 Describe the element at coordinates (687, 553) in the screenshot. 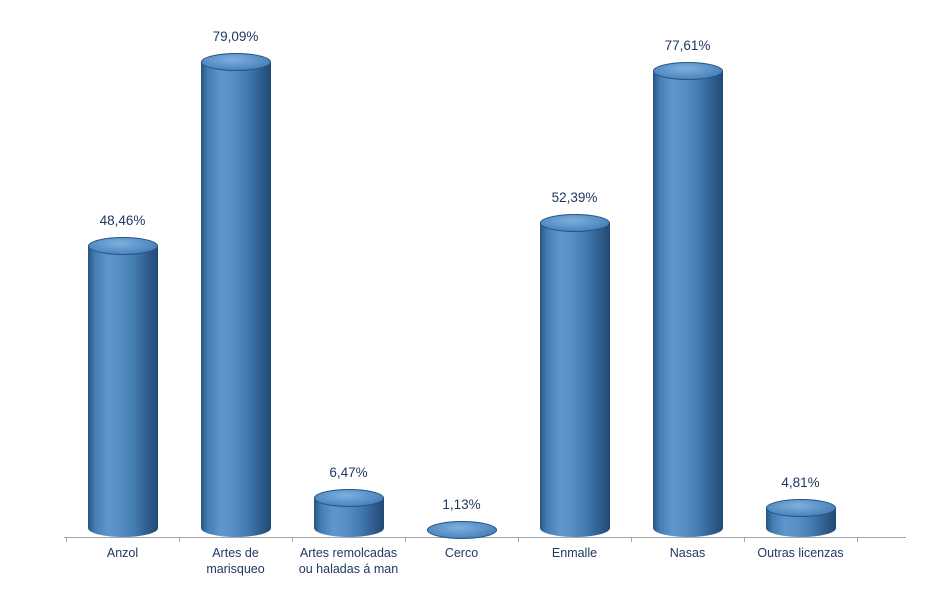

I see `category-label: Nasas` at that location.